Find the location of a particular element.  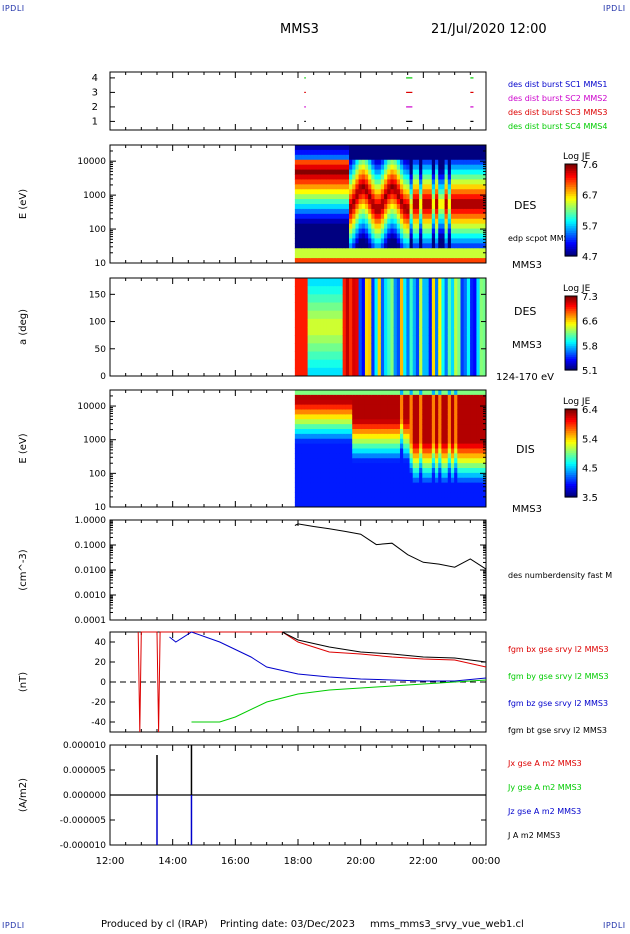

fgm-frame is located at coordinates (298, 682).